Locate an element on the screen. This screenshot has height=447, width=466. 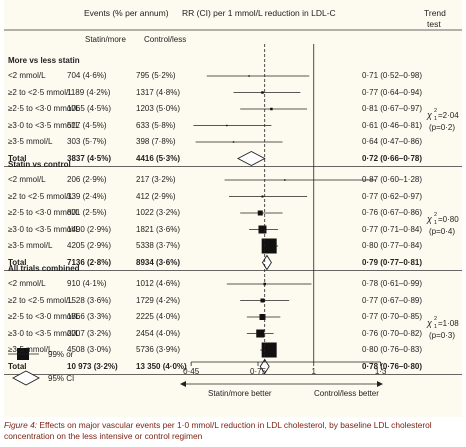
row-control-events: 412 (2·9%) is located at coordinates (156, 196).